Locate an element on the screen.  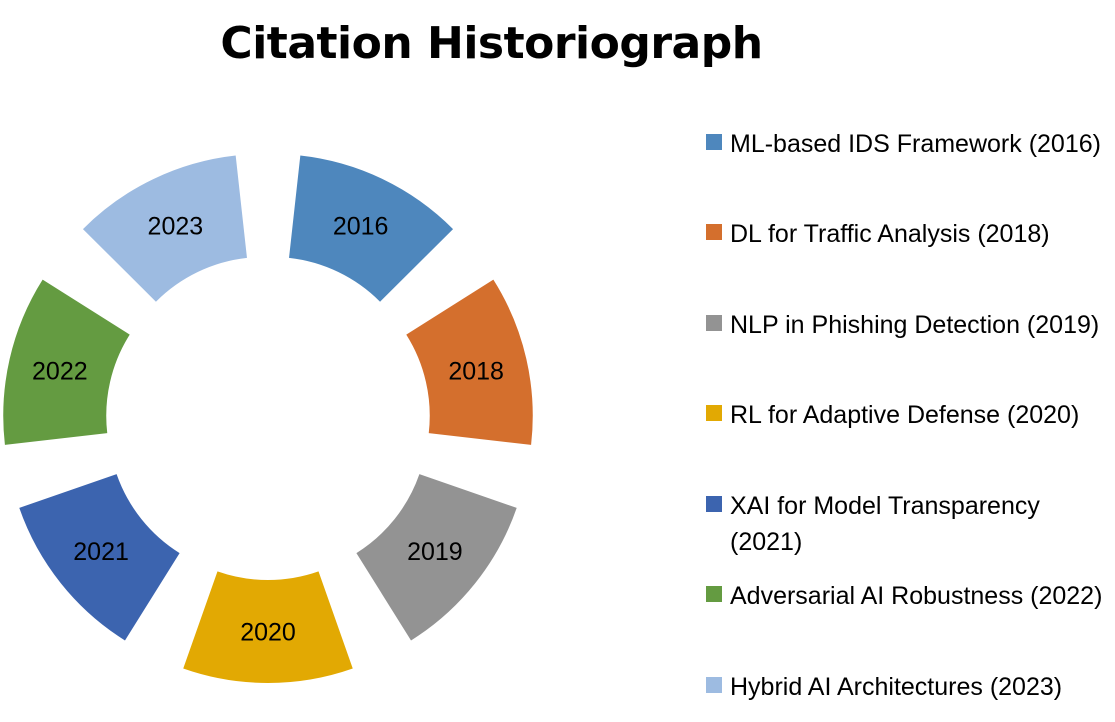
donut-segment-2022 is located at coordinates (66, 362).